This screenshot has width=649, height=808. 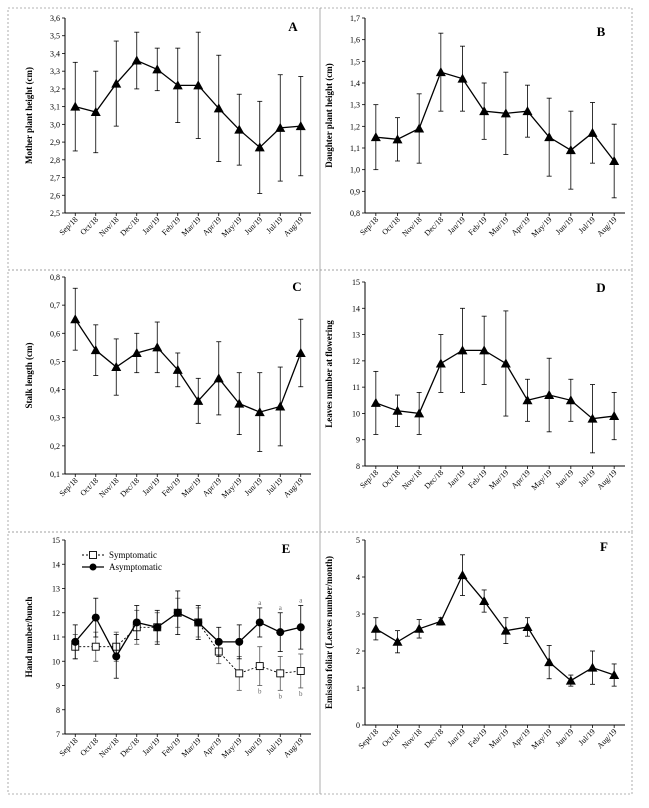 What do you see at coordinates (601, 31) in the screenshot?
I see `panel-letter: B` at bounding box center [601, 31].